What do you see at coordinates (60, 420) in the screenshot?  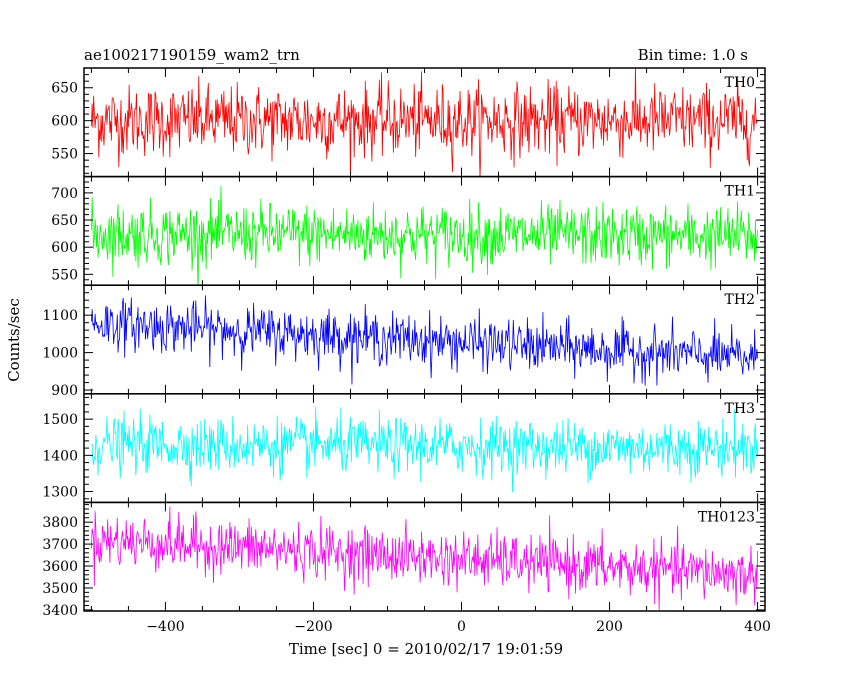 I see `y-tick-label: 1500` at bounding box center [60, 420].